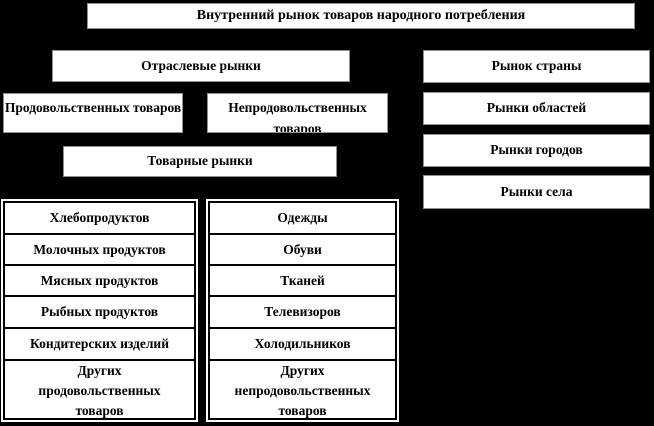  What do you see at coordinates (302, 390) in the screenshot?
I see `table-row: Других непродовольственных товаров` at bounding box center [302, 390].